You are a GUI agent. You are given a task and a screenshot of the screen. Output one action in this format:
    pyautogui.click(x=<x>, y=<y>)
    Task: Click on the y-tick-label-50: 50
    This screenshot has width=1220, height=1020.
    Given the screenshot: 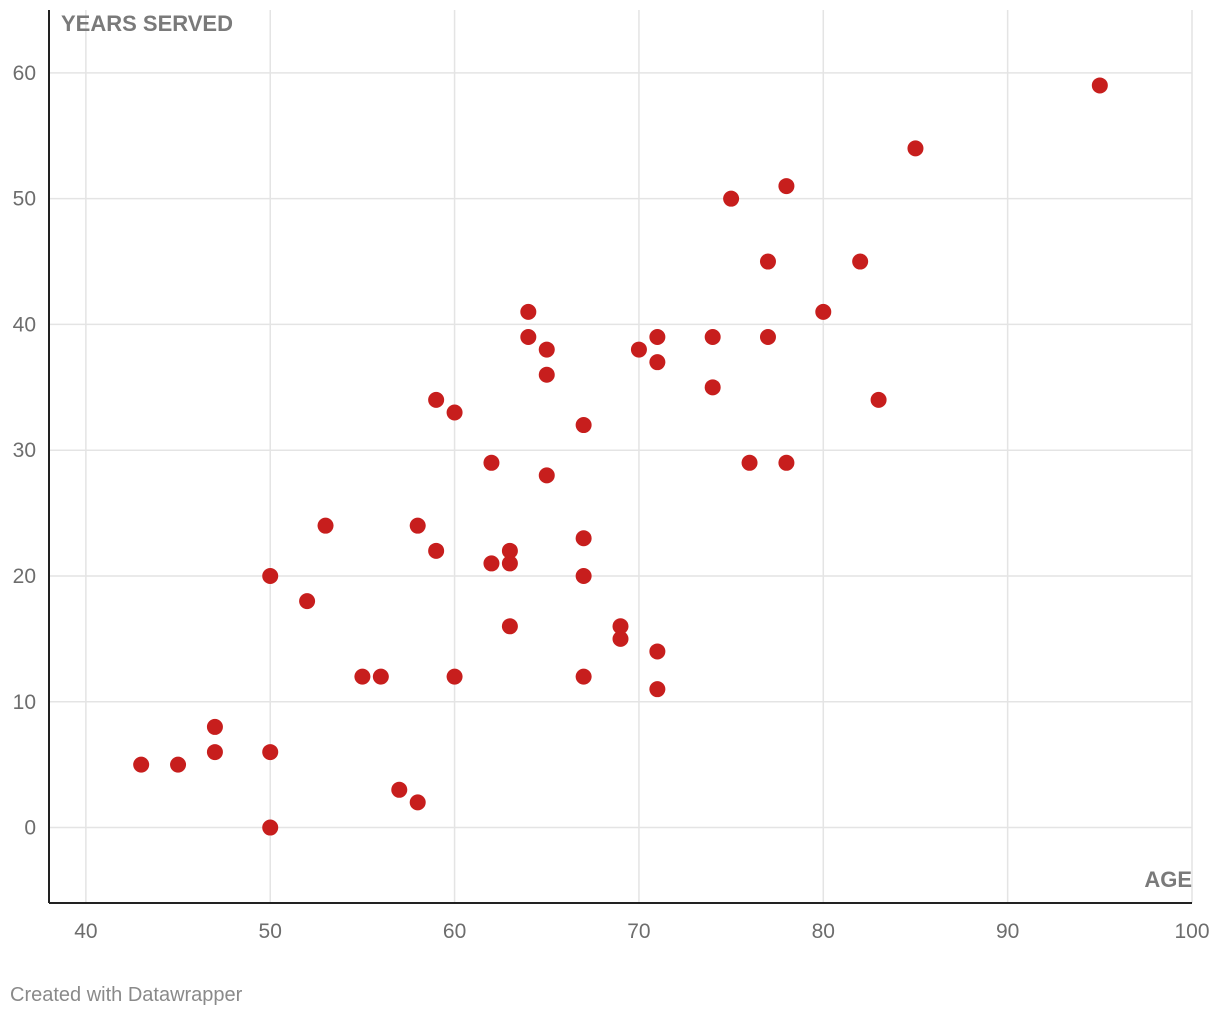 What is the action you would take?
    pyautogui.click(x=24, y=199)
    